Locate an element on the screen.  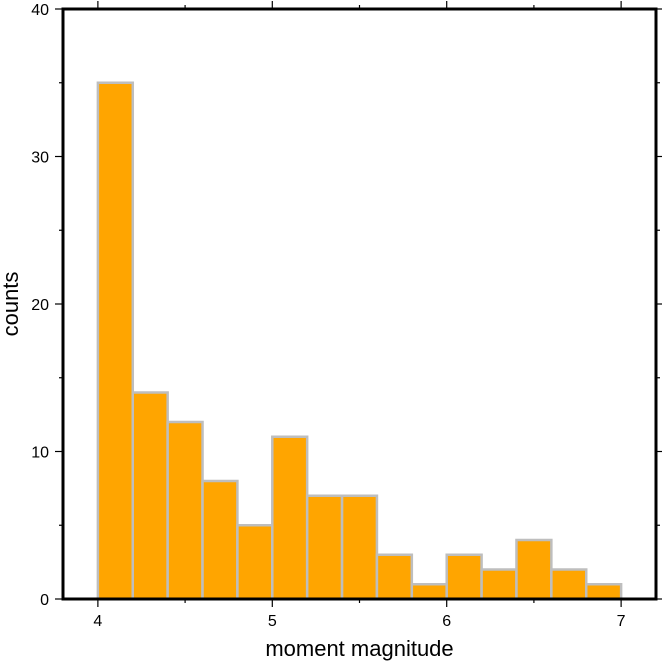
x-axis-label: moment magnitude is located at coordinates (359, 648).